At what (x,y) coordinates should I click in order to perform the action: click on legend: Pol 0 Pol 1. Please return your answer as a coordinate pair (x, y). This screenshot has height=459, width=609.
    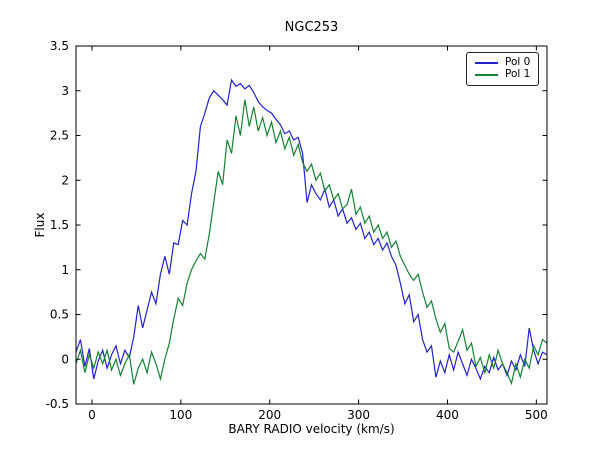
    Looking at the image, I should click on (503, 69).